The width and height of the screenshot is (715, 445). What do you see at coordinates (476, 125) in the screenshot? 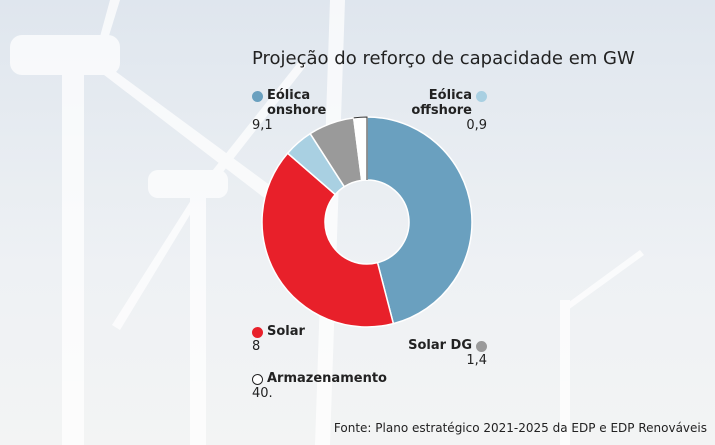
I see `data-label: 0,9` at bounding box center [476, 125].